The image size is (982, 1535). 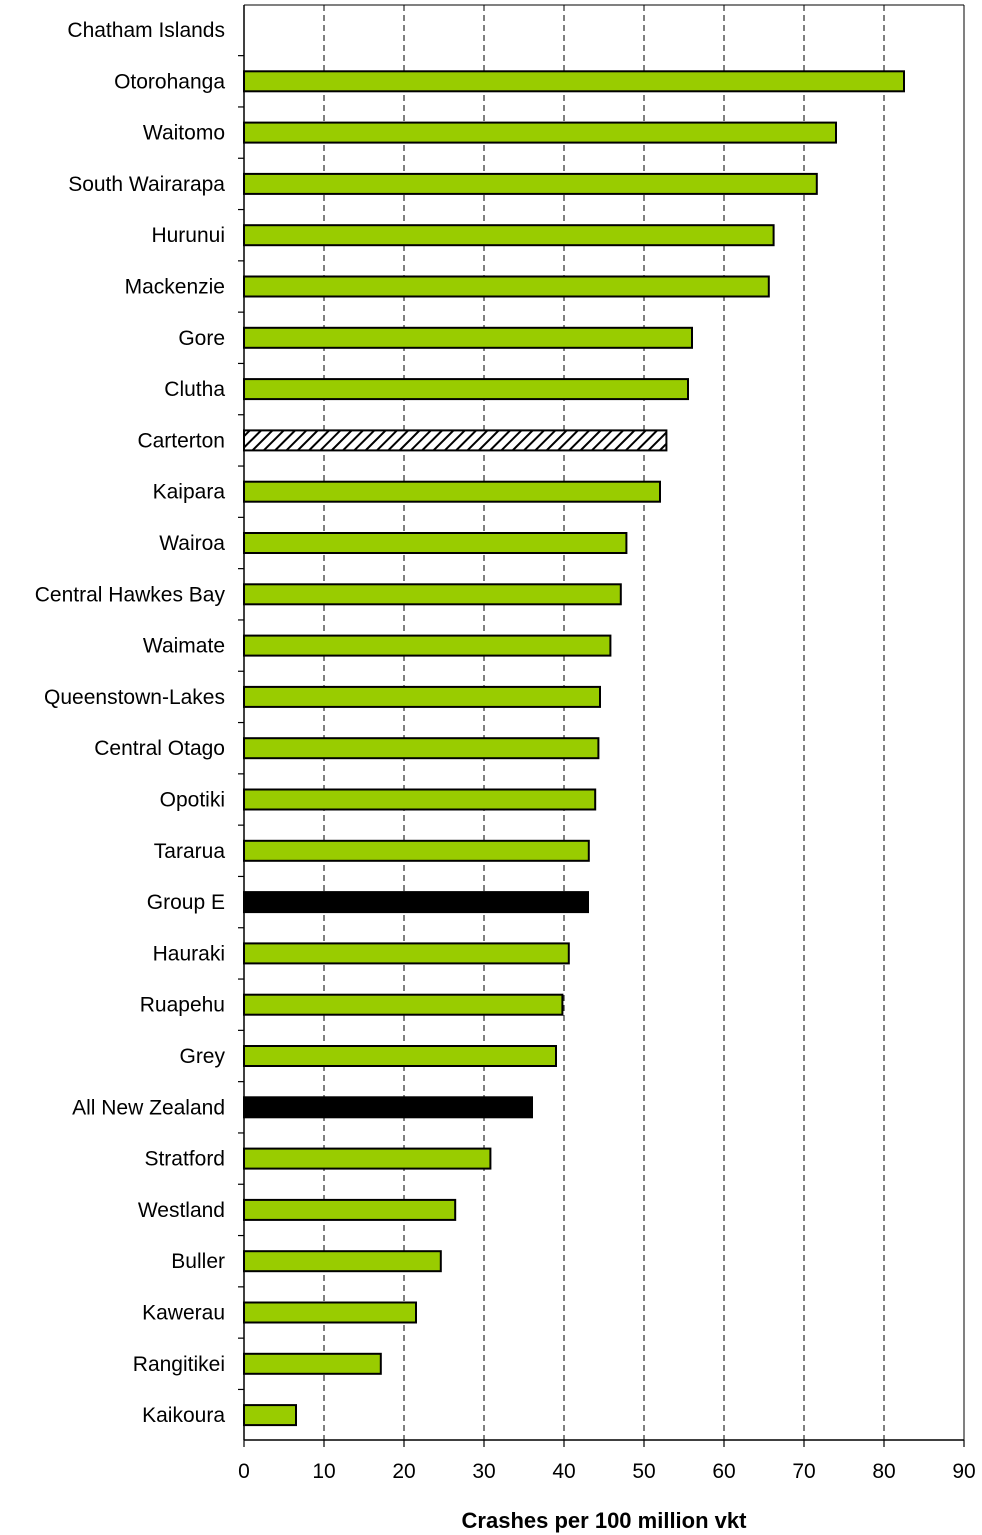 What do you see at coordinates (192, 800) in the screenshot?
I see `category-label: Opotiki` at bounding box center [192, 800].